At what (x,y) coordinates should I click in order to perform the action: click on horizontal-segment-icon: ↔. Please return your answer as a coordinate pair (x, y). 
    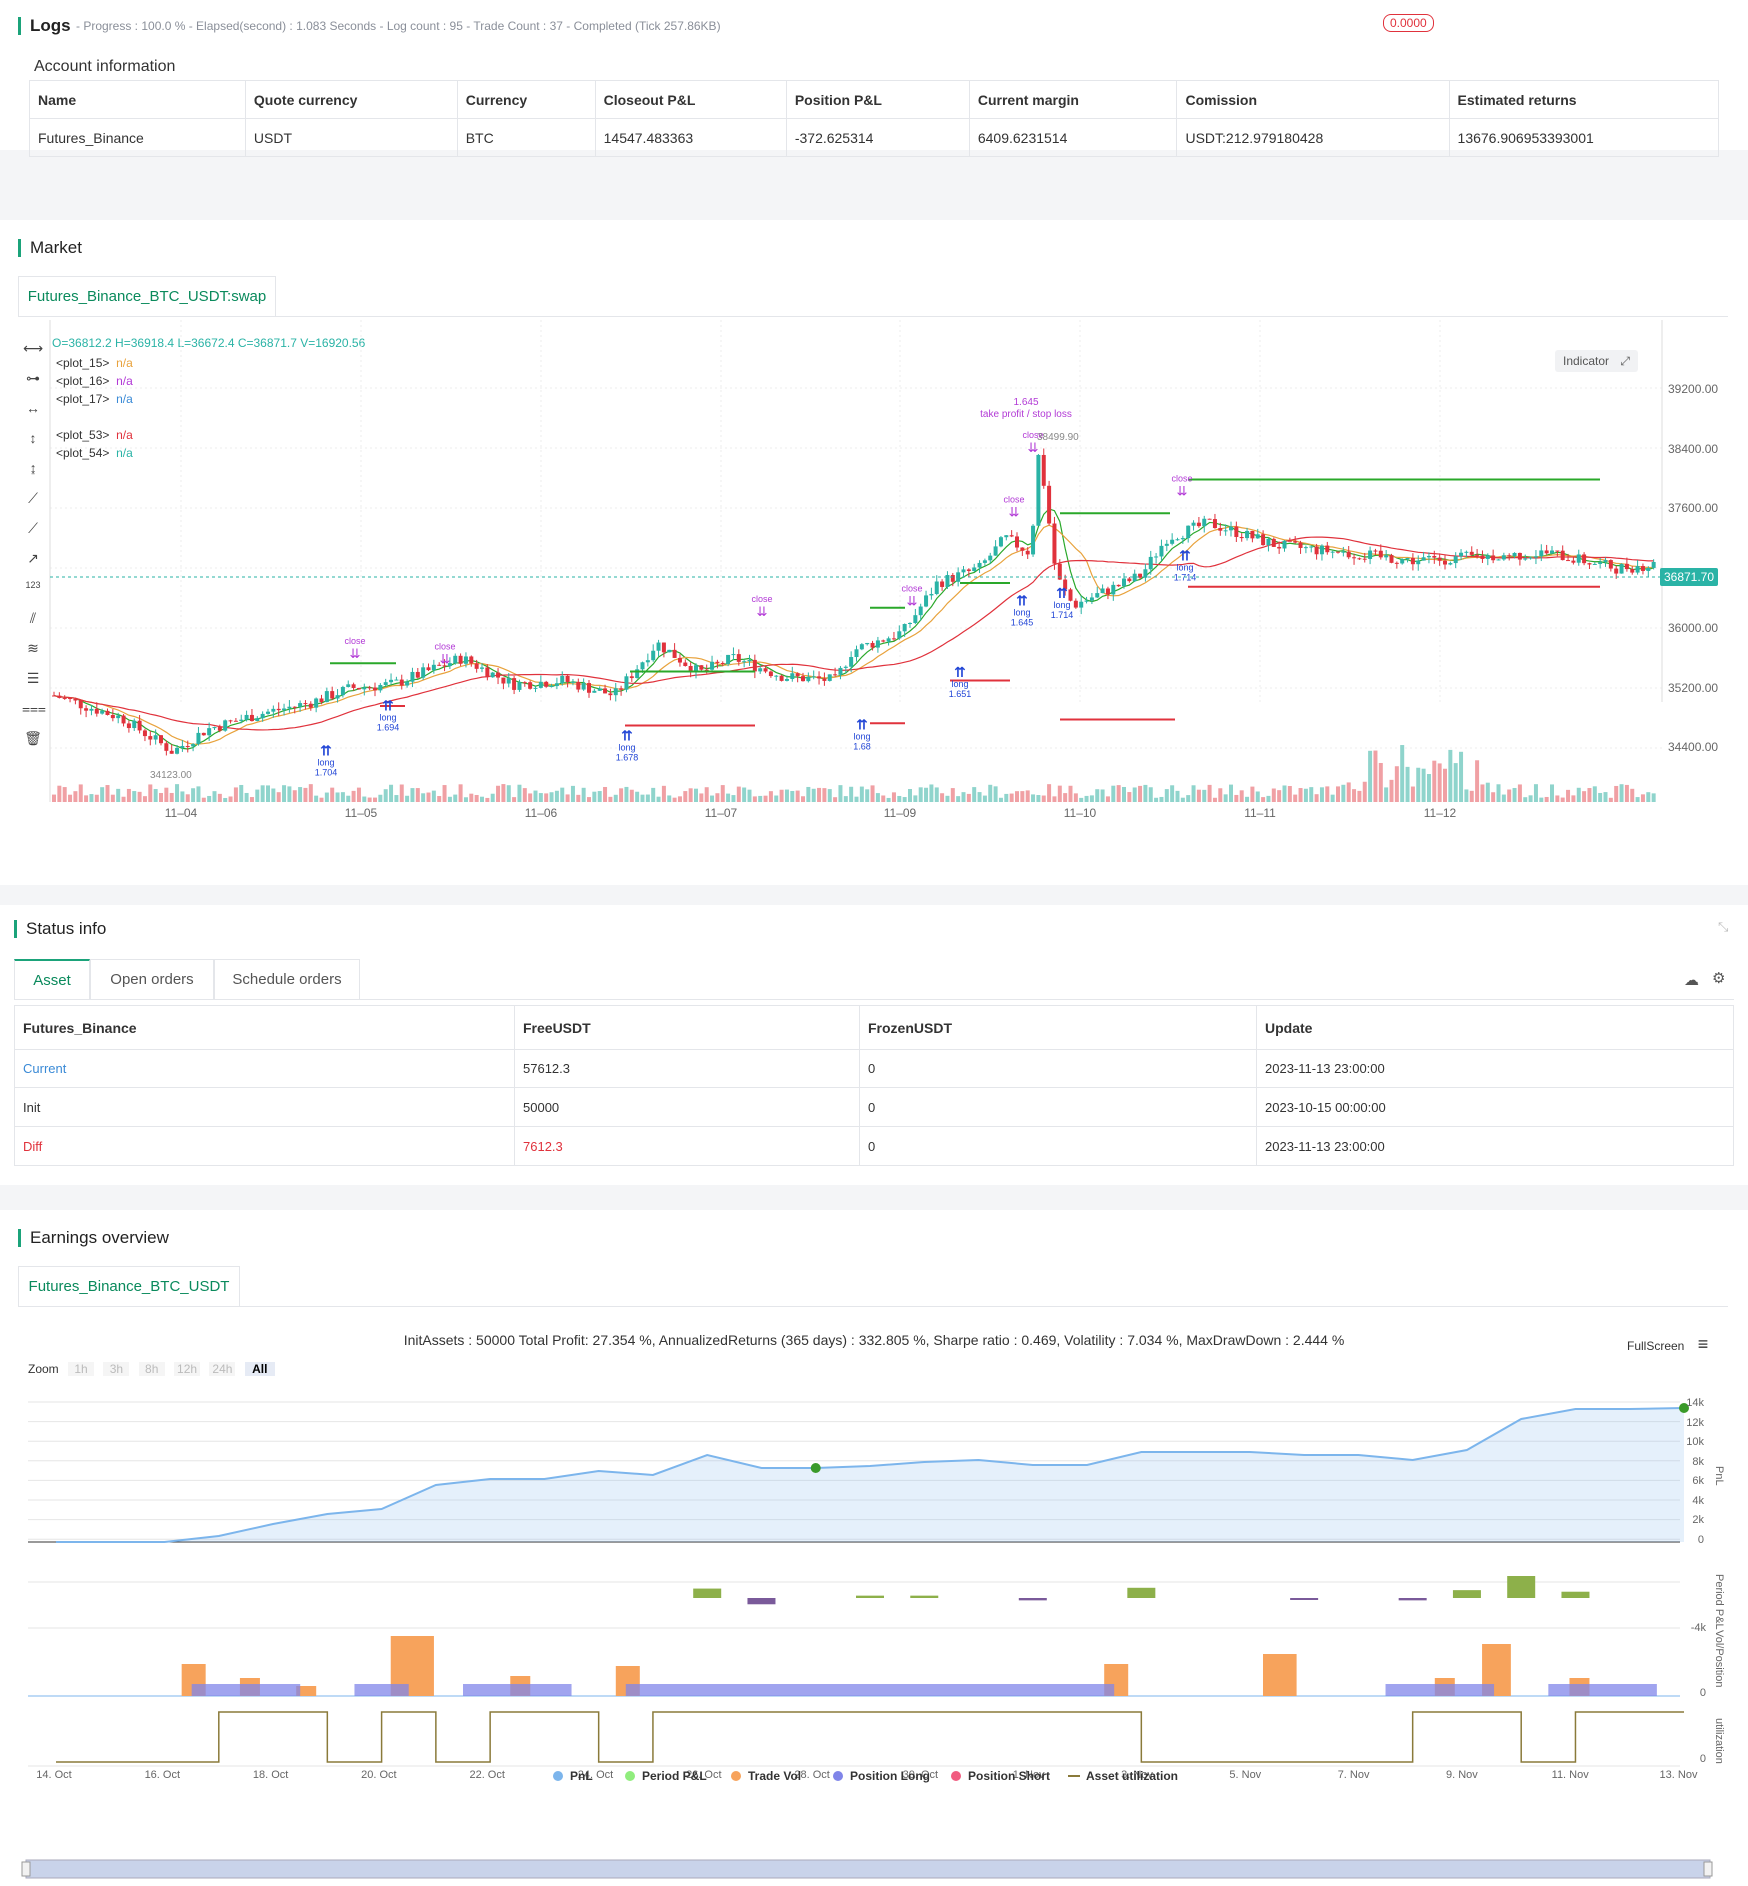
    Looking at the image, I should click on (33, 408).